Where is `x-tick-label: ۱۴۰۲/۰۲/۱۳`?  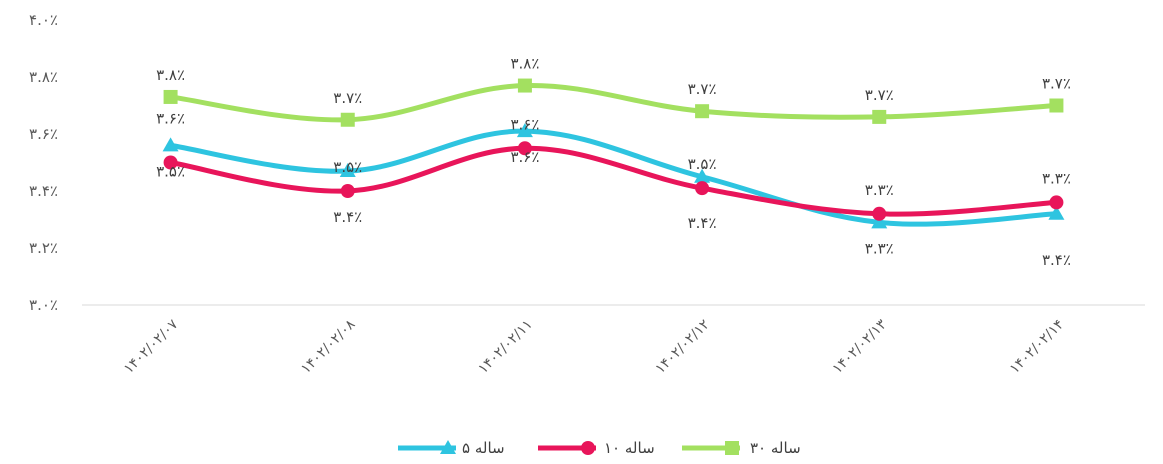 x-tick-label: ۱۴۰۲/۰۲/۱۳ is located at coordinates (860, 346).